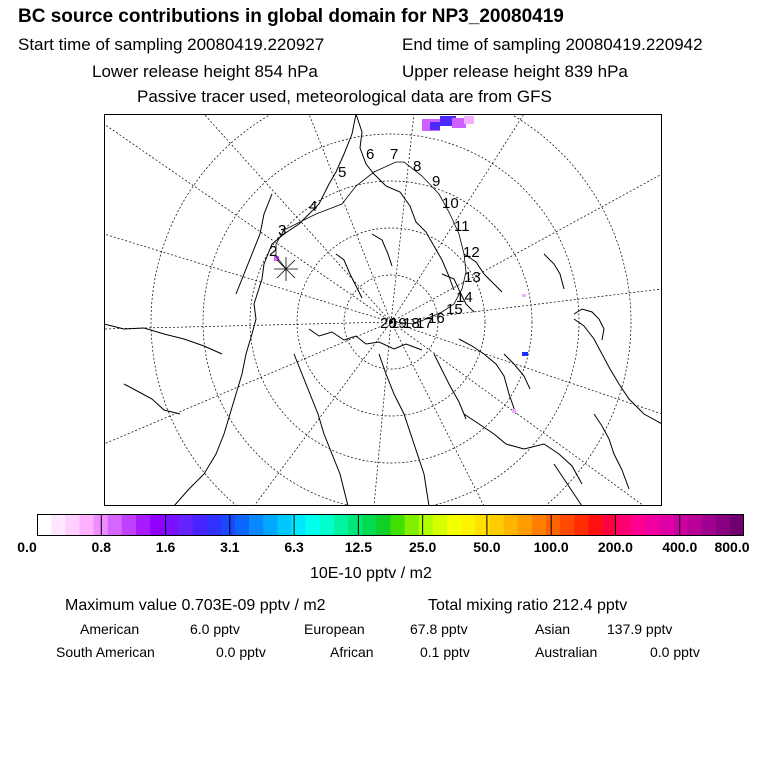 The image size is (768, 768). Describe the element at coordinates (342, 172) in the screenshot. I see `trajectory-label-5: 5` at that location.